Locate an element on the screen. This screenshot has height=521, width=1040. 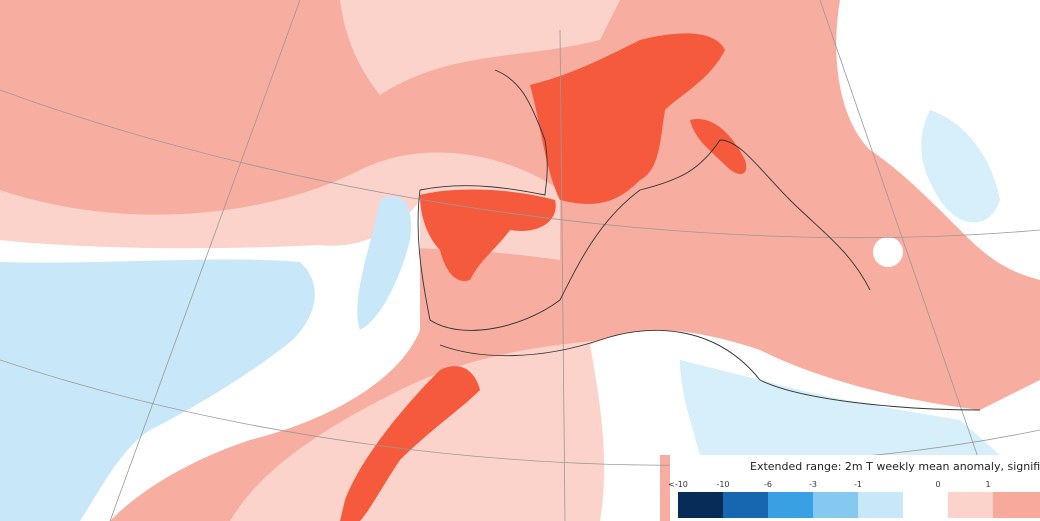
legend-label: -10 is located at coordinates (722, 484).